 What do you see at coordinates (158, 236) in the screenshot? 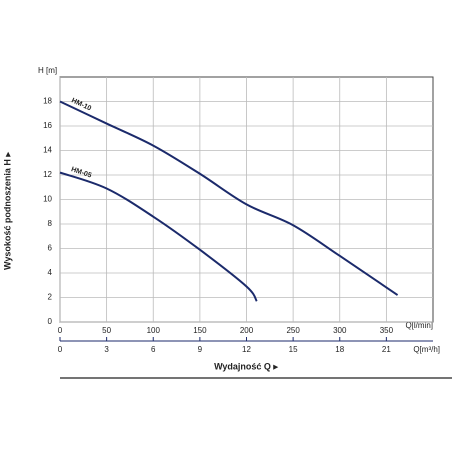
I see `curve` at bounding box center [158, 236].